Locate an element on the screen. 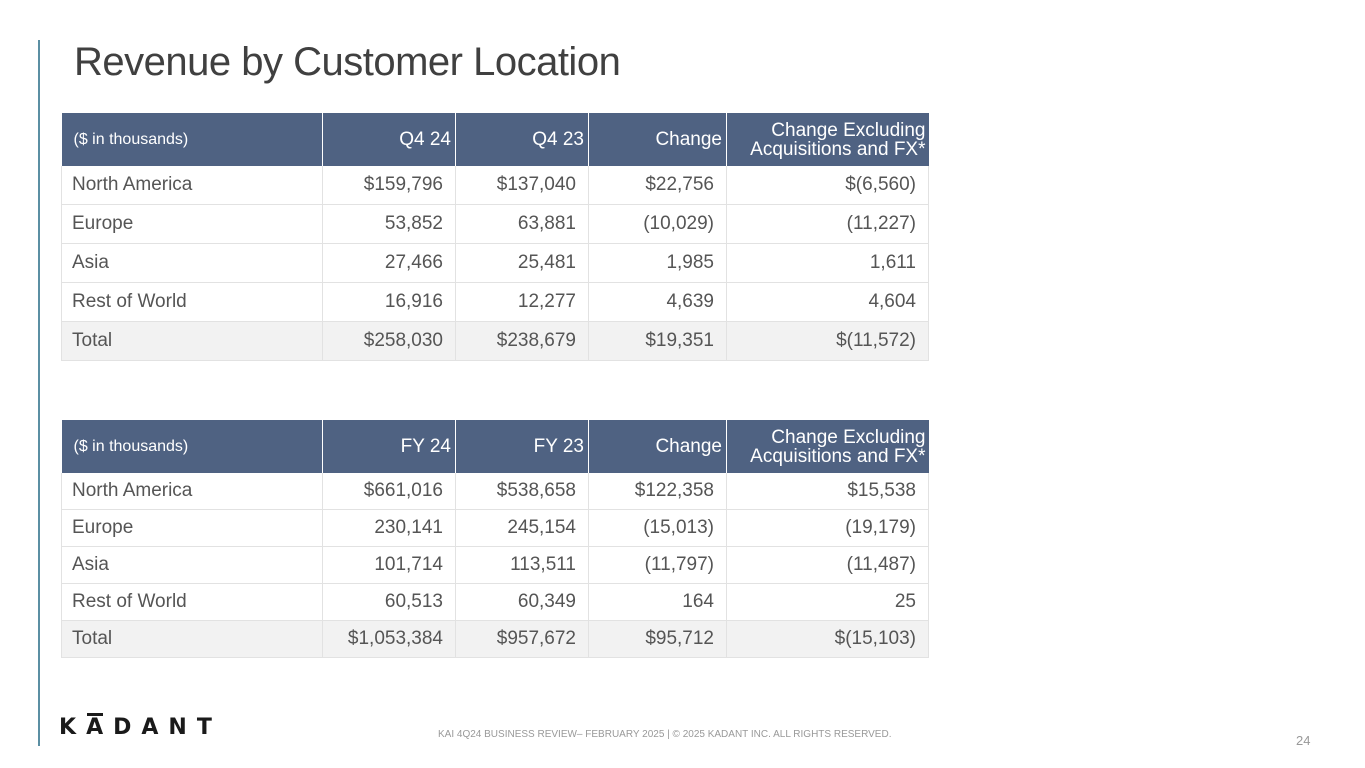 This screenshot has width=1365, height=768. value-cell: $137,040 is located at coordinates (522, 185).